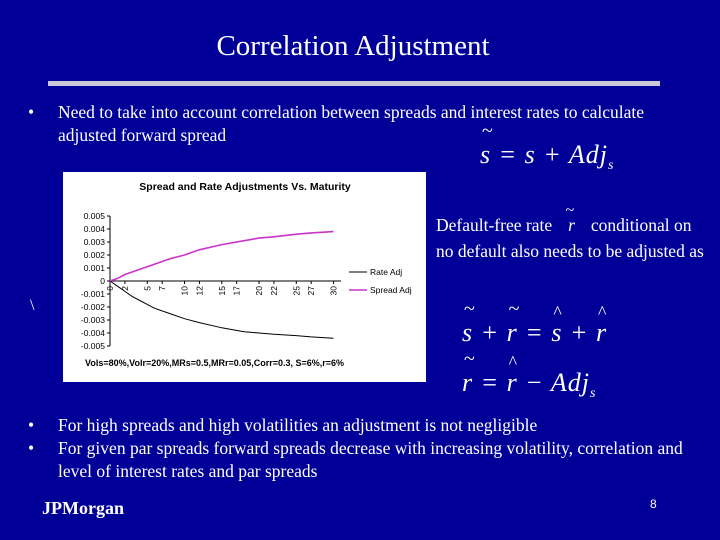 The width and height of the screenshot is (720, 540). Describe the element at coordinates (334, 291) in the screenshot. I see `x-tick-label: 30` at that location.